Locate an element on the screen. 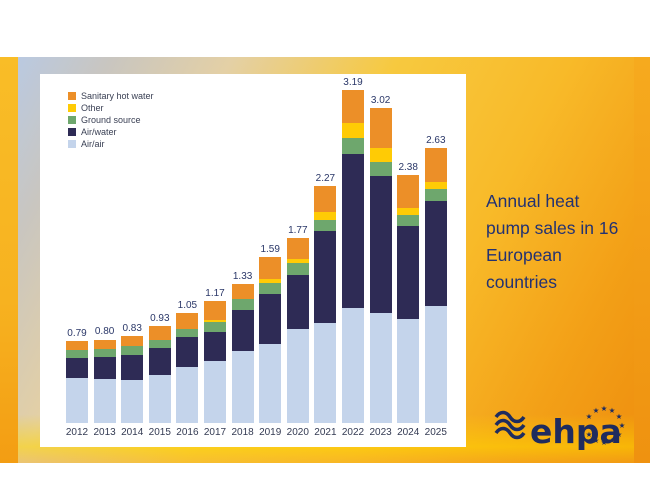 The image size is (650, 500). x-axis-tick-label: 2015 is located at coordinates (159, 432).